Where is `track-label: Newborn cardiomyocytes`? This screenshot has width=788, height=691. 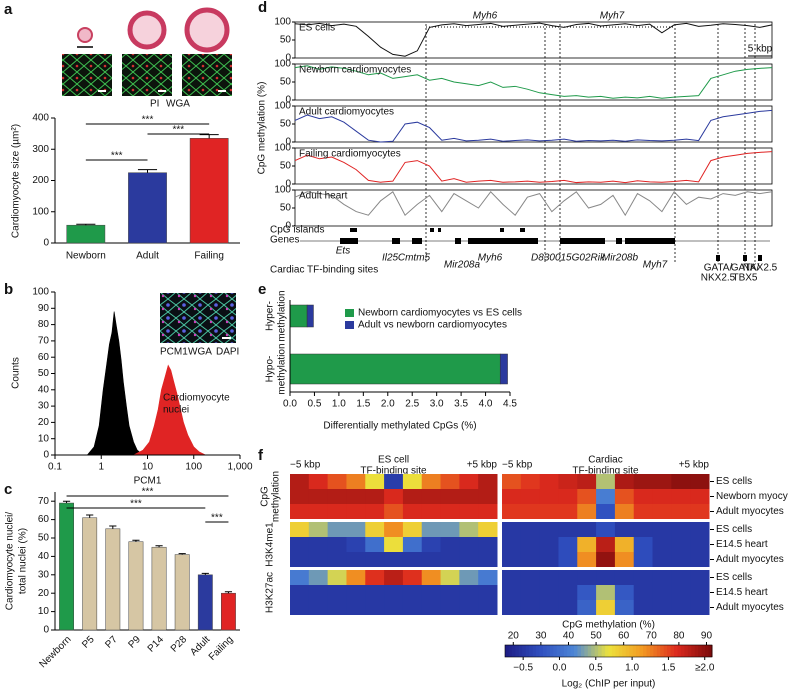 track-label: Newborn cardiomyocytes is located at coordinates (355, 70).